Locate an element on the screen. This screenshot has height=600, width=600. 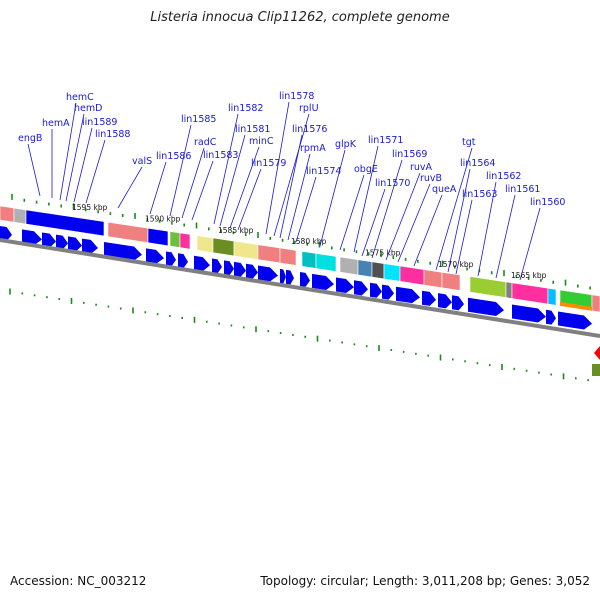
gene-label: lin1586 is located at coordinates (173, 156).